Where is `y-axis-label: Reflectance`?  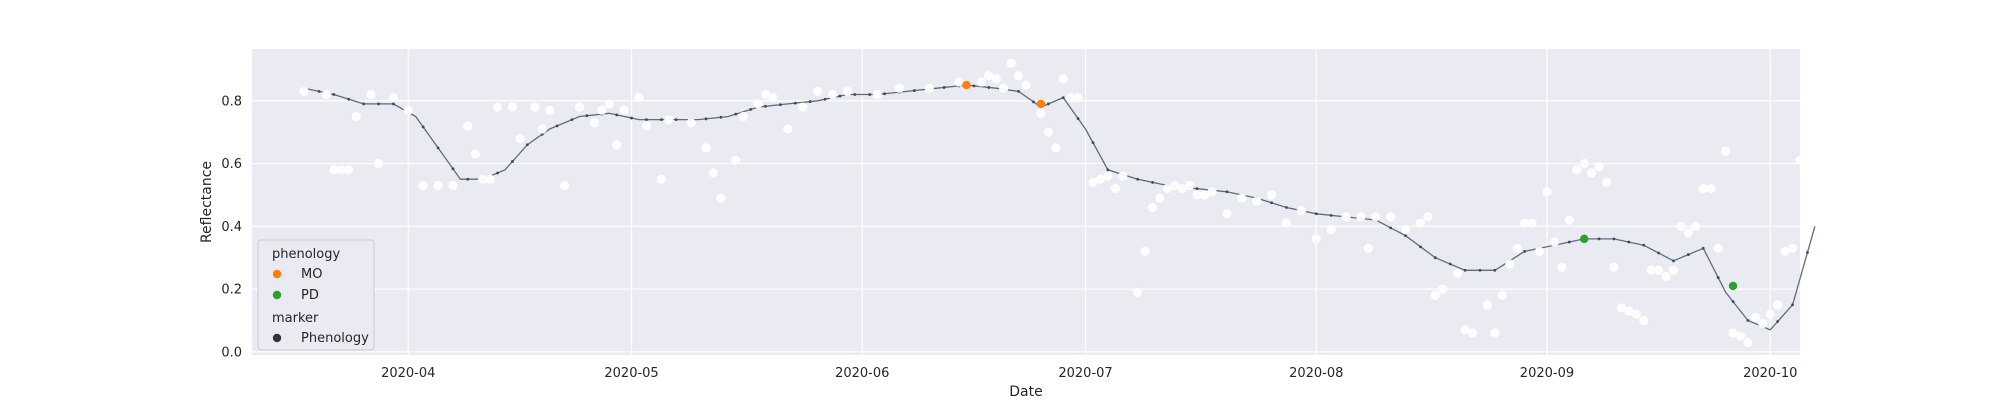 y-axis-label: Reflectance is located at coordinates (207, 202).